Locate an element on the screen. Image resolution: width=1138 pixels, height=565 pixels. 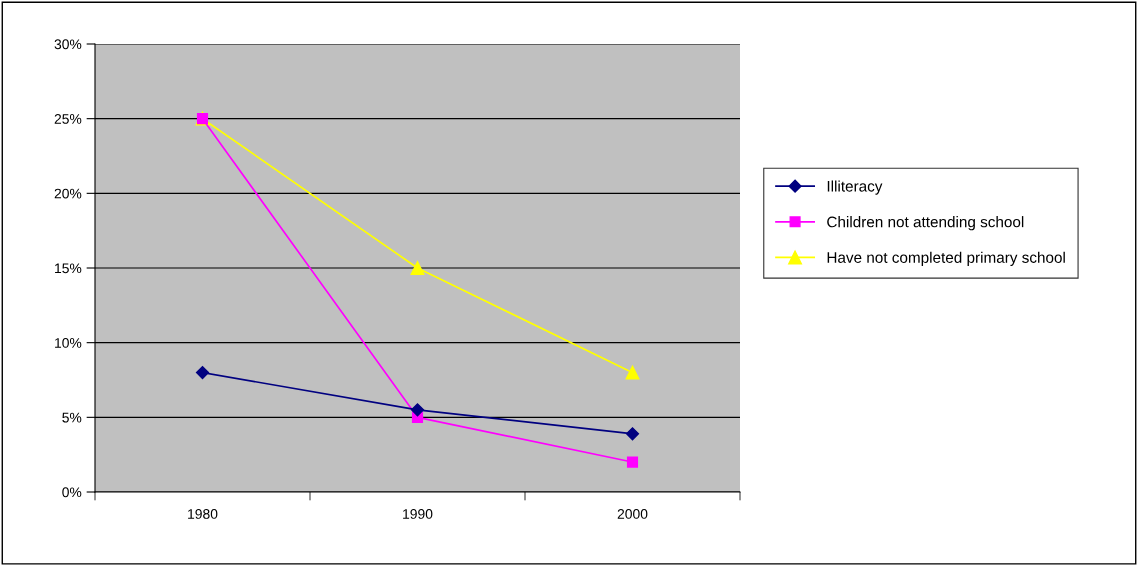
y-tick-label: 5% is located at coordinates (72, 417).